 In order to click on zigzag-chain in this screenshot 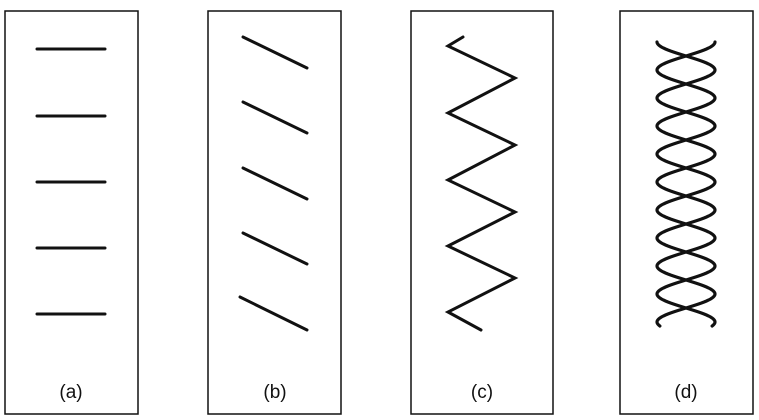, I will do `click(481, 183)`.